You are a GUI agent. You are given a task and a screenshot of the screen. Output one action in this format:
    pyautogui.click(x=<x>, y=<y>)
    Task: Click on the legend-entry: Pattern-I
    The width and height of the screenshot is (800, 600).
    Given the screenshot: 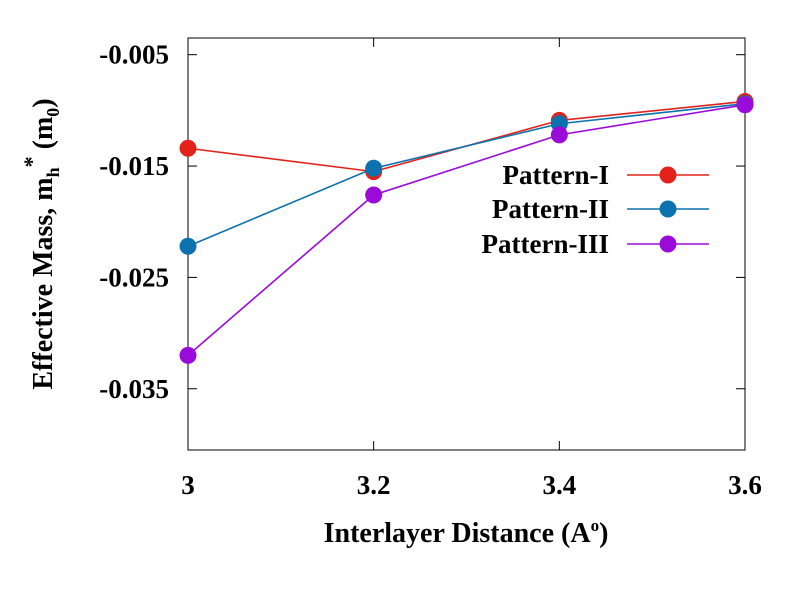 What is the action you would take?
    pyautogui.click(x=606, y=175)
    